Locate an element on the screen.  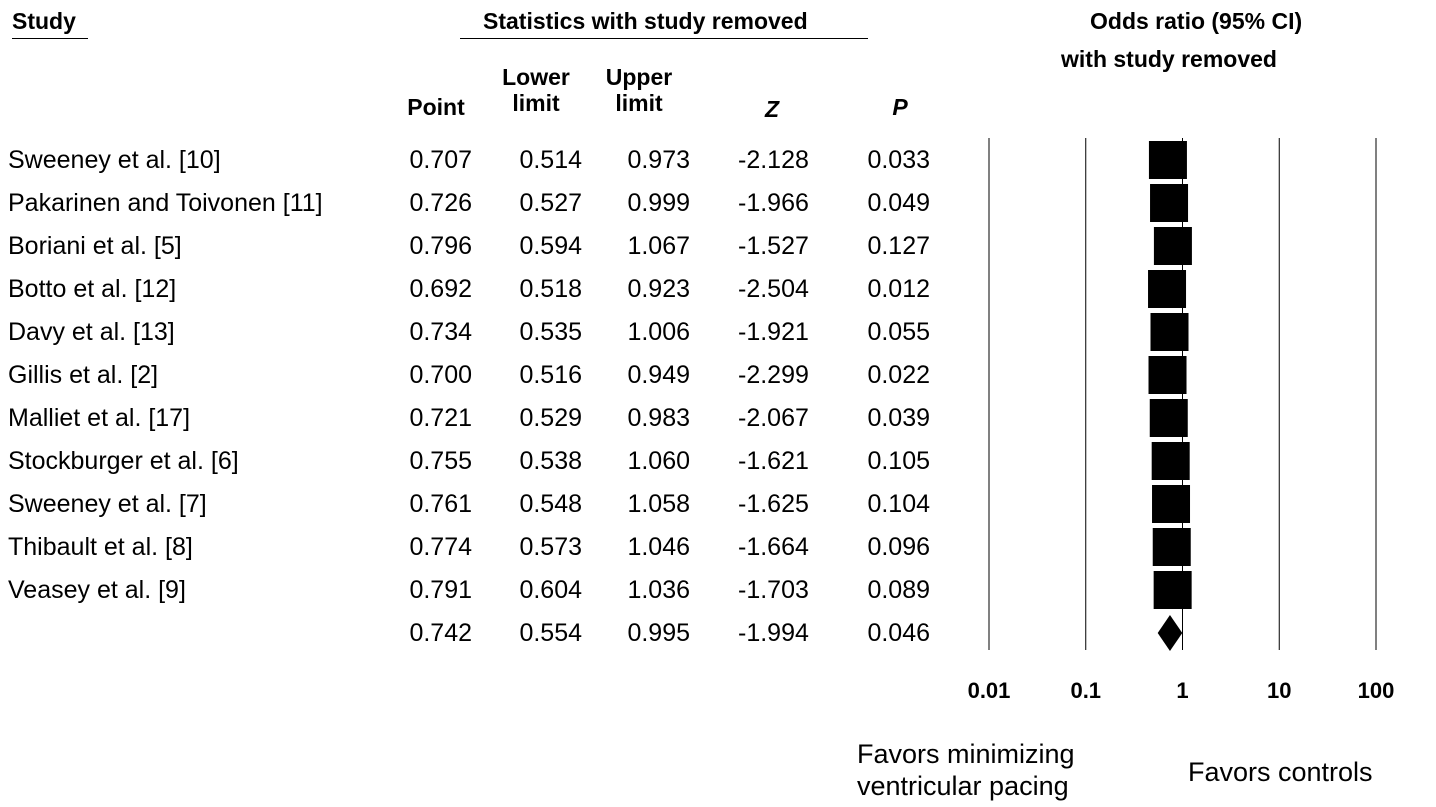
point-cell: 0.755 is located at coordinates (440, 461).